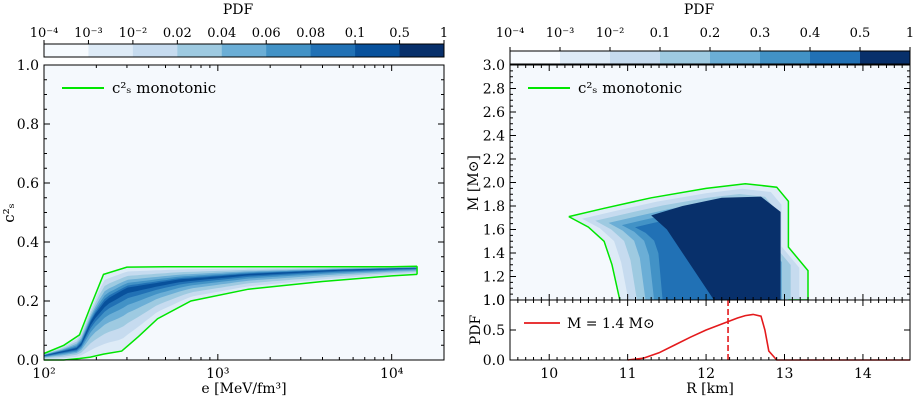  I want to click on left-y-axis-label: c²ₛ, so click(9, 212).